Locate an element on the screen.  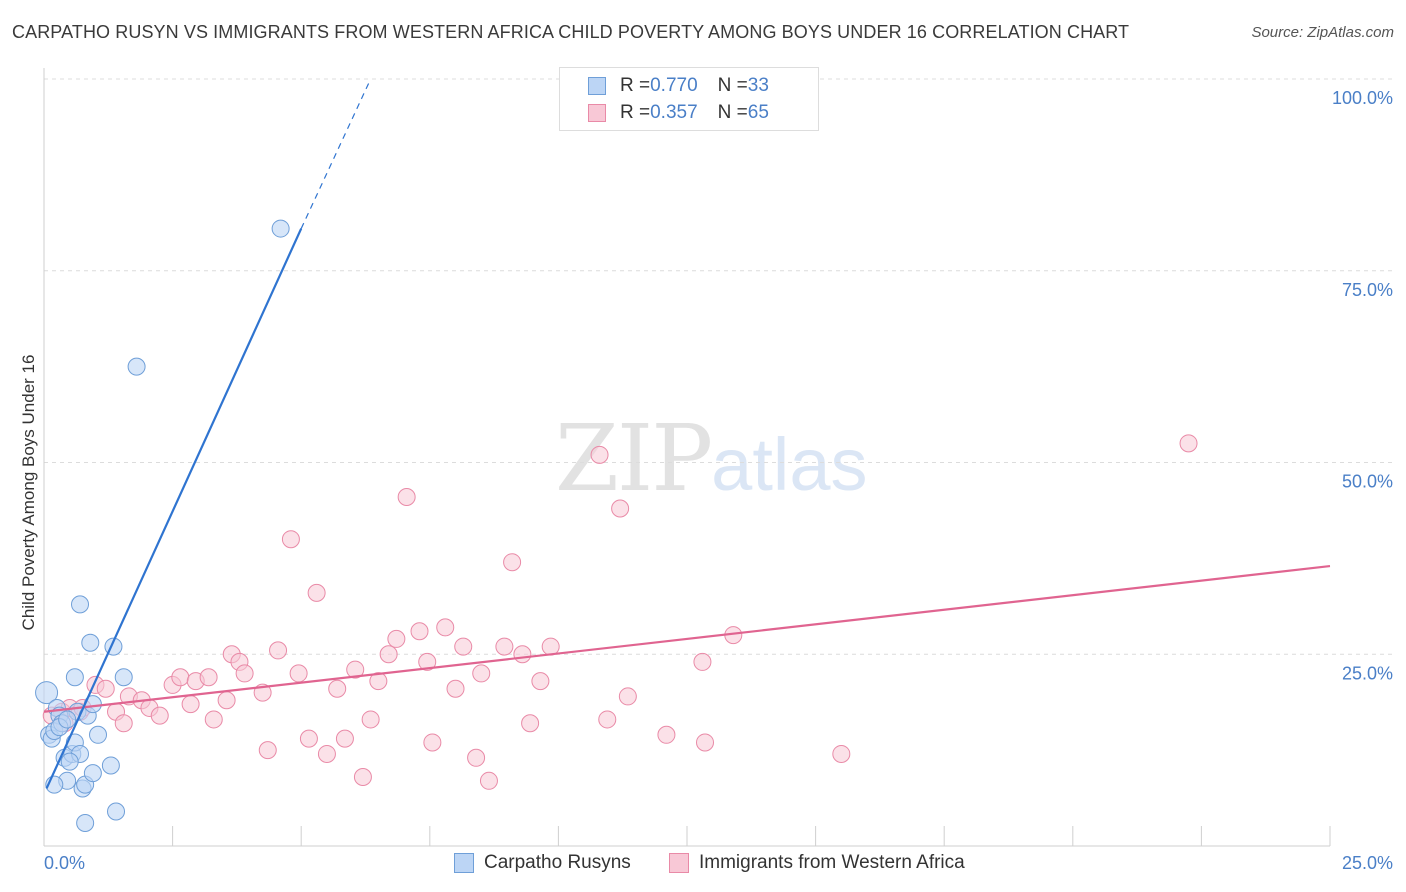
legend-n-value: 33 is located at coordinates (758, 85).